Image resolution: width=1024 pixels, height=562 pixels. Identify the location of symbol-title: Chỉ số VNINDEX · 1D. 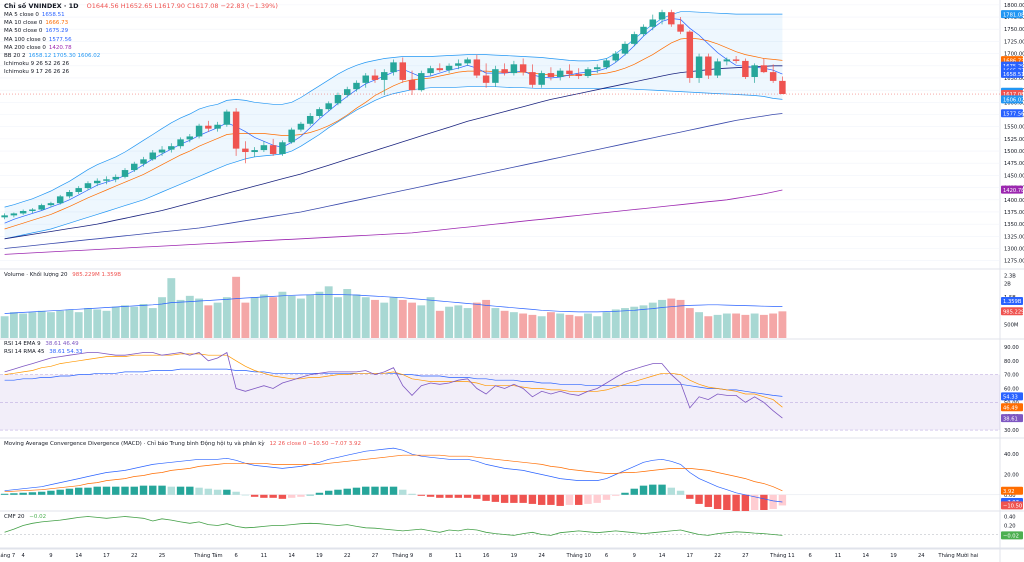
(41, 6).